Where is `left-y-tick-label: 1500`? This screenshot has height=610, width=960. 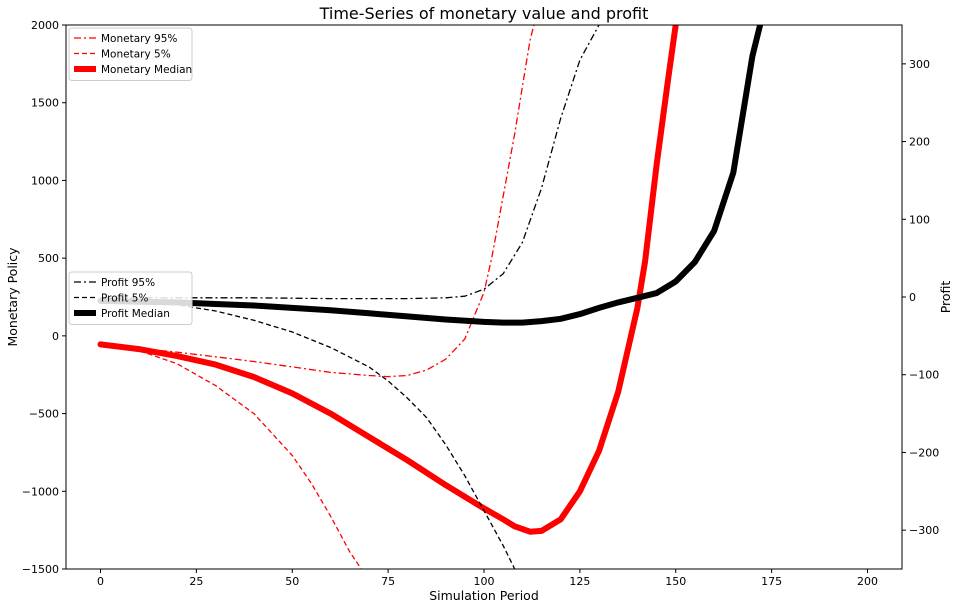
left-y-tick-label: 1500 is located at coordinates (45, 103).